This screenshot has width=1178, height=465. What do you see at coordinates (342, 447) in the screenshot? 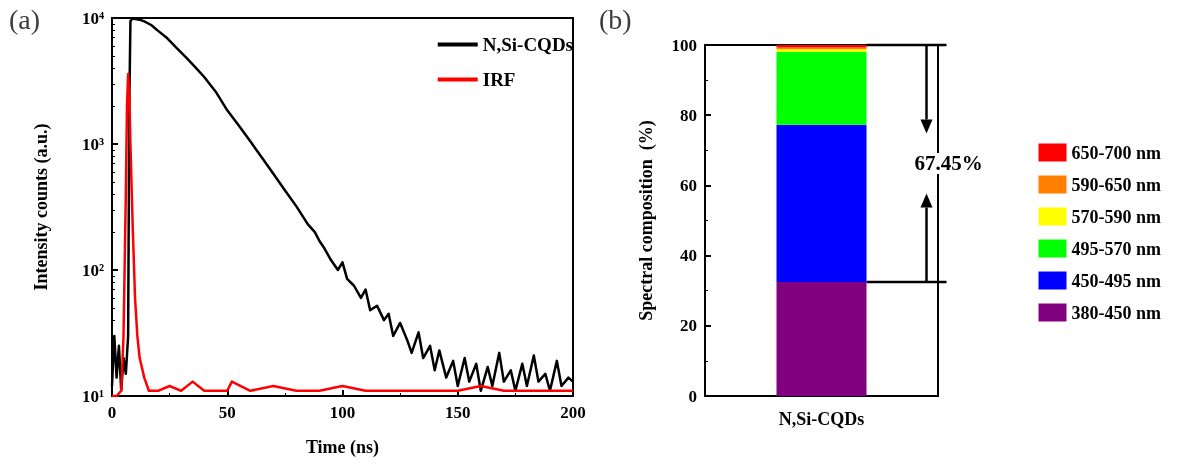
I see `x-axis-title: Time (ns)` at bounding box center [342, 447].